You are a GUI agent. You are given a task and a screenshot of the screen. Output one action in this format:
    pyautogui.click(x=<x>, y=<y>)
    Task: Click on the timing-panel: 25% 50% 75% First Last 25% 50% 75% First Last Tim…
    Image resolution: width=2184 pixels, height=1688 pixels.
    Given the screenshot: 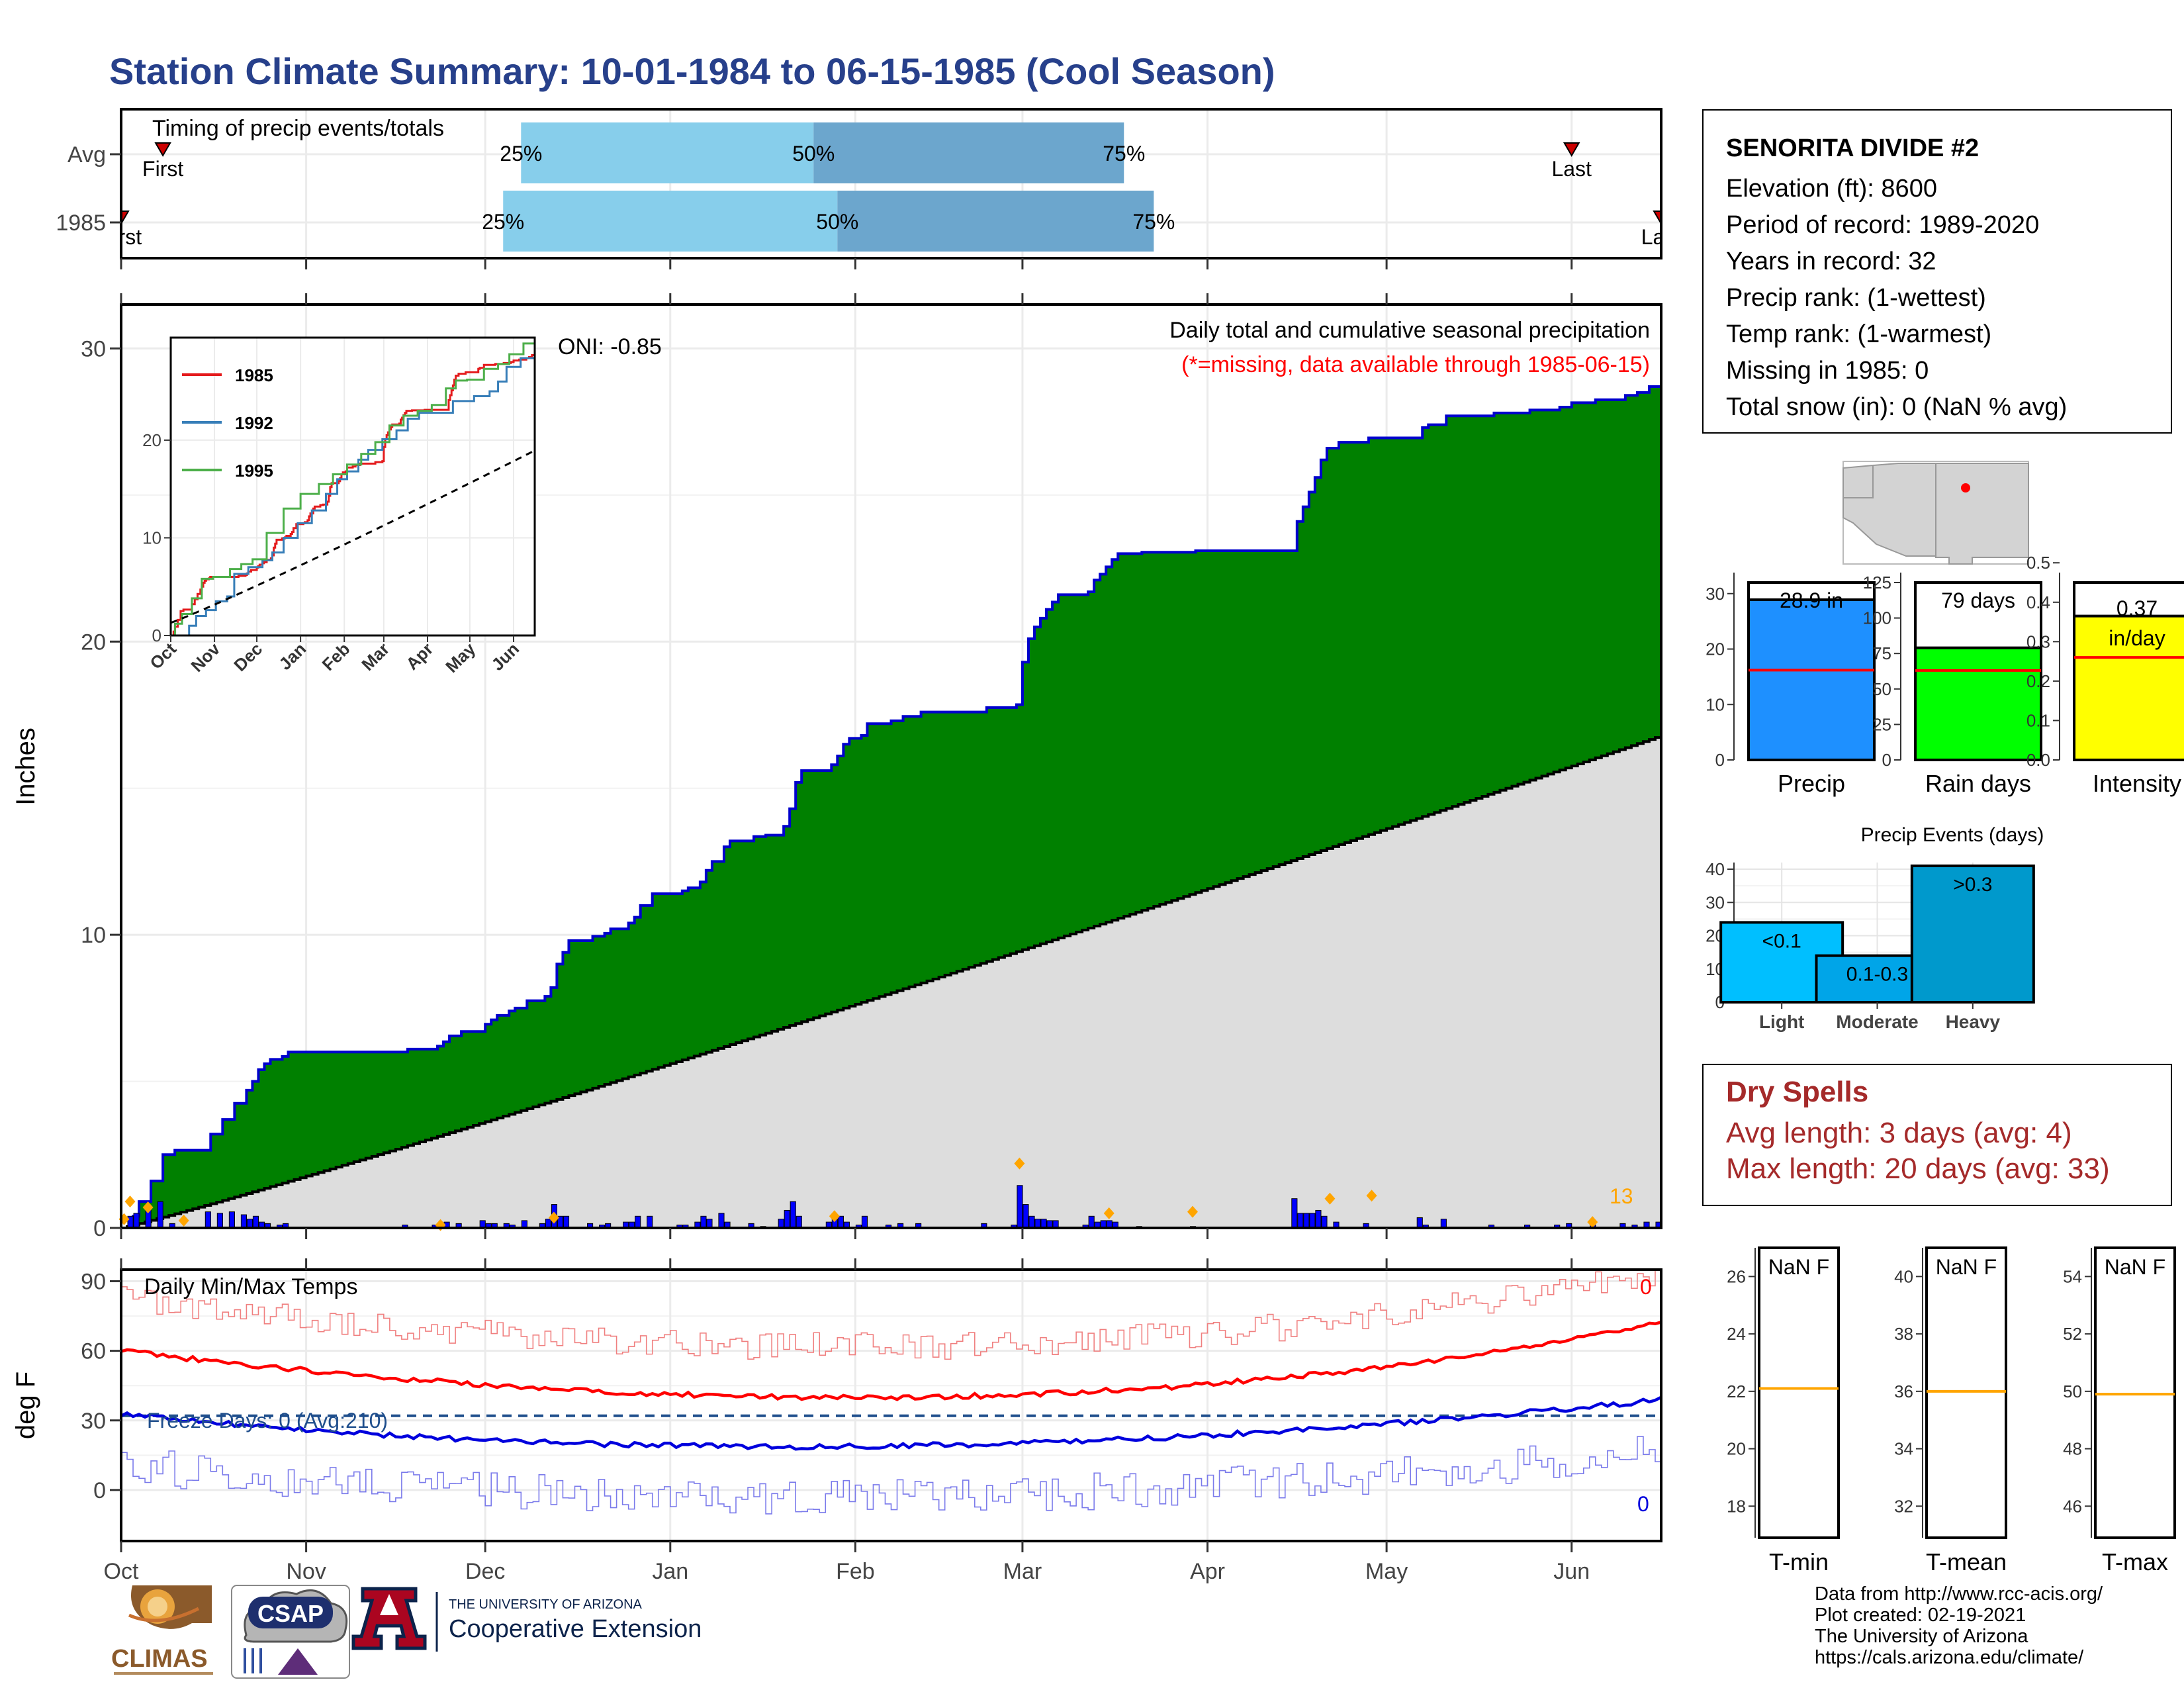 What is the action you would take?
    pyautogui.click(x=859, y=183)
    